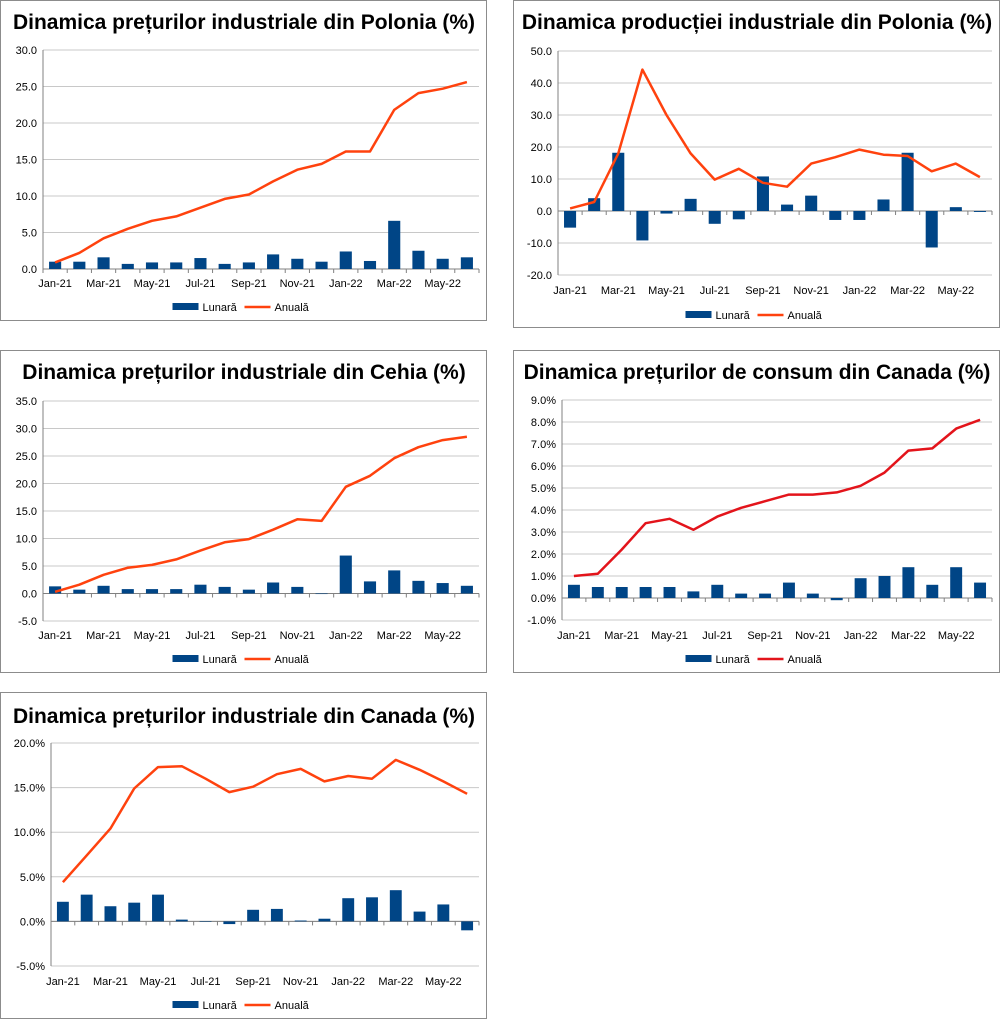  I want to click on y-tick-label: 35.0, so click(26, 402).